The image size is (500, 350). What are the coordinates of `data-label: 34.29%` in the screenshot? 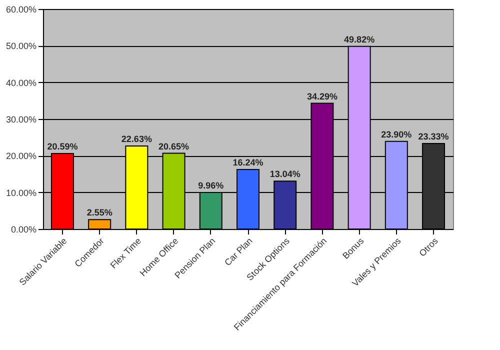 It's located at (322, 96).